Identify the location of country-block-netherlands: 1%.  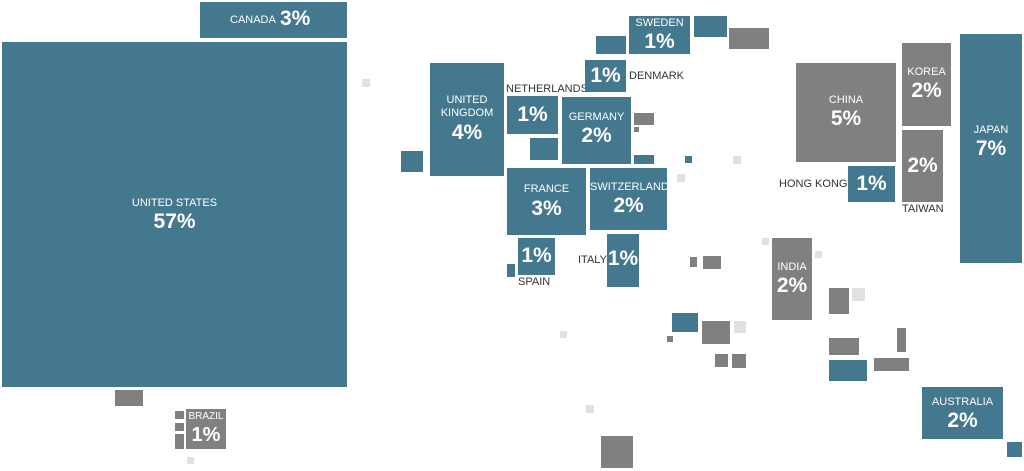
(532, 115).